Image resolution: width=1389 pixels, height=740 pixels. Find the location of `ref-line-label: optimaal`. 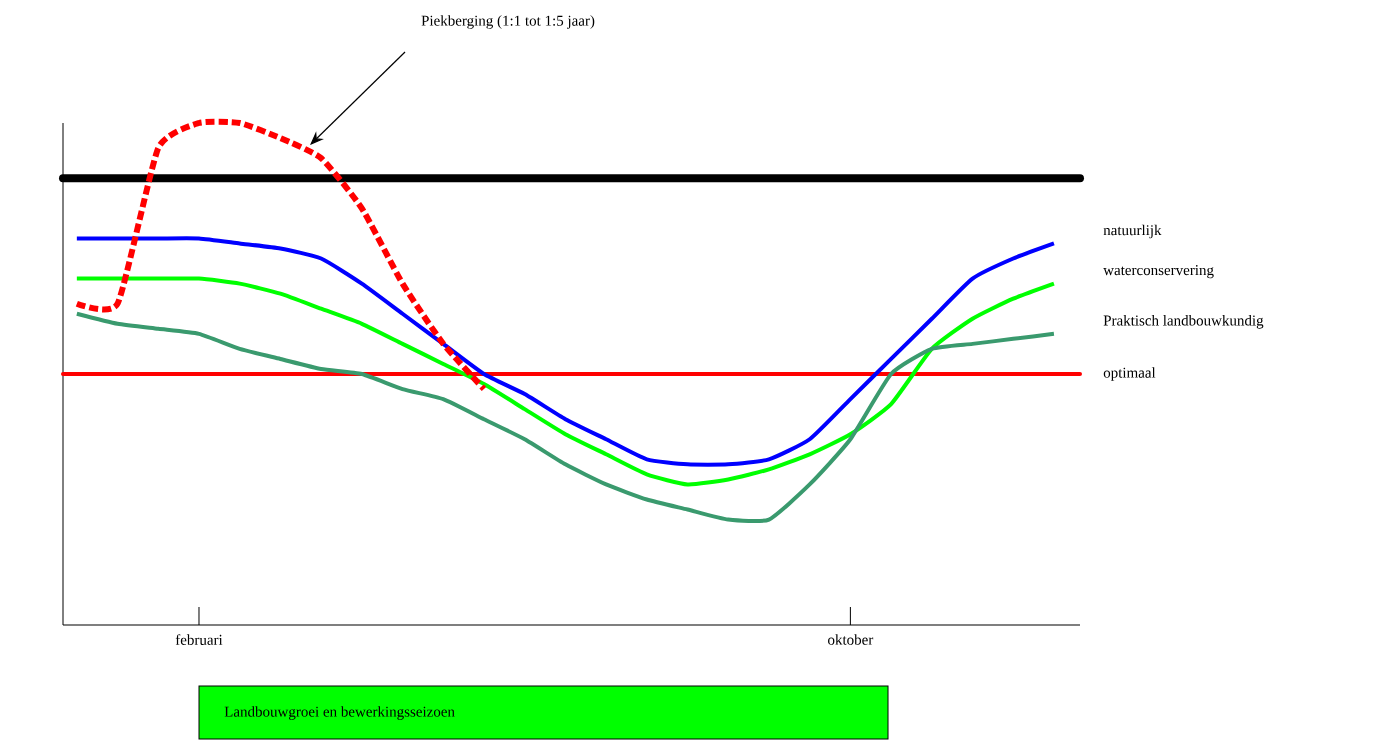

ref-line-label: optimaal is located at coordinates (1129, 374).